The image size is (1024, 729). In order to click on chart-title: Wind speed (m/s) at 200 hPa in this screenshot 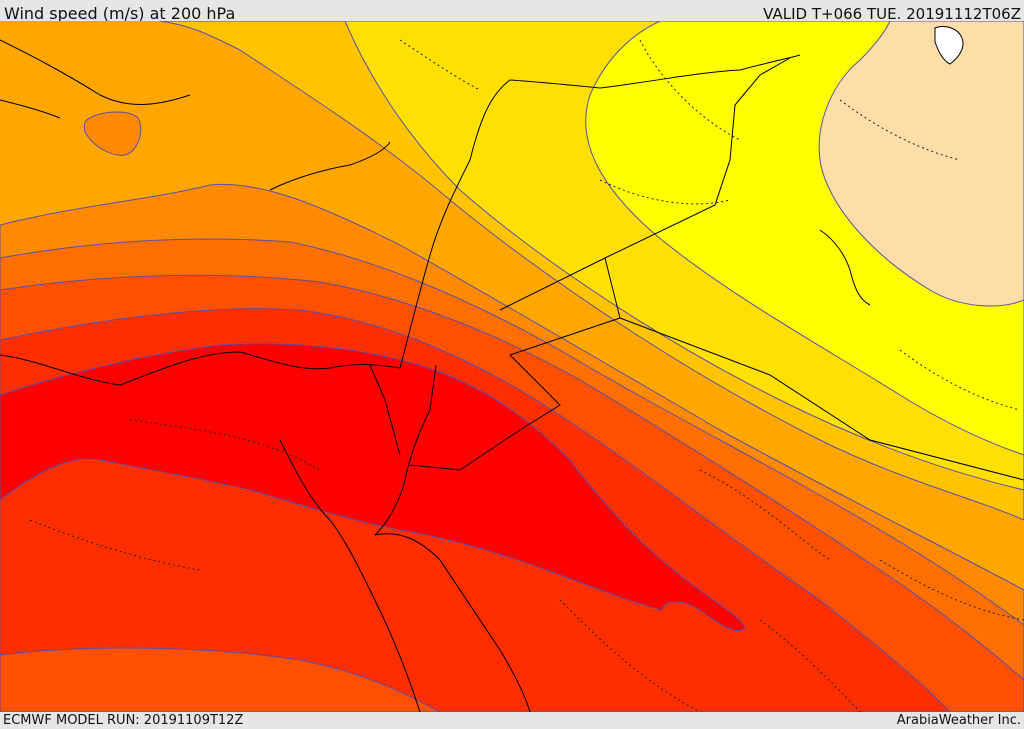, I will do `click(120, 13)`.